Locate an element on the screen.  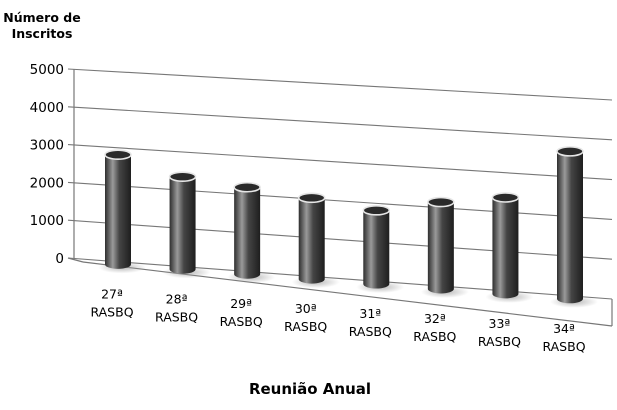
x-tick-label: 31ª is located at coordinates (370, 313).